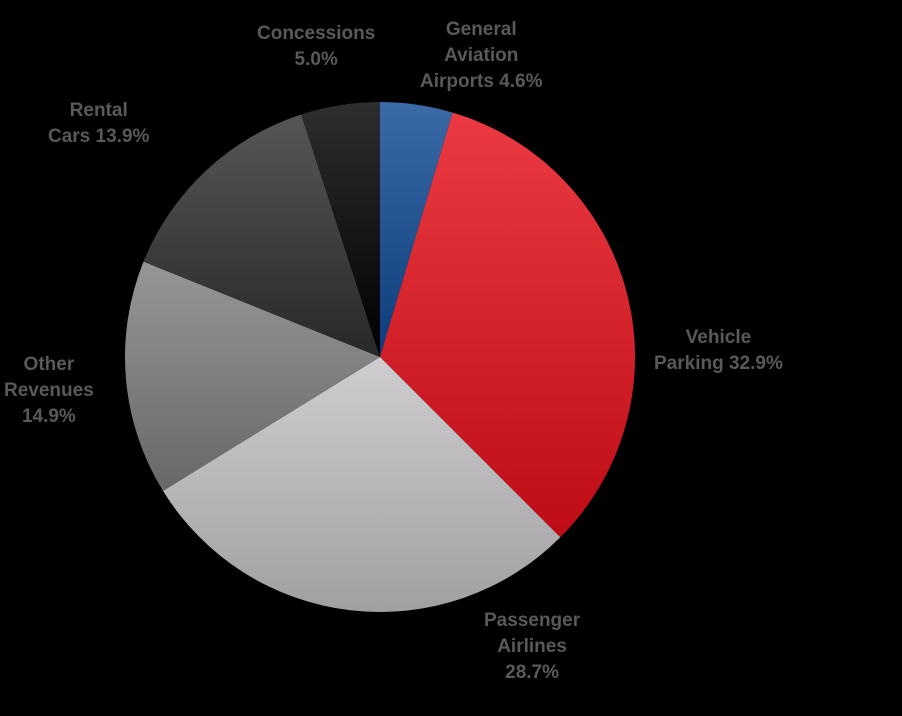 This screenshot has width=902, height=716. I want to click on label-line: 28.7%, so click(532, 672).